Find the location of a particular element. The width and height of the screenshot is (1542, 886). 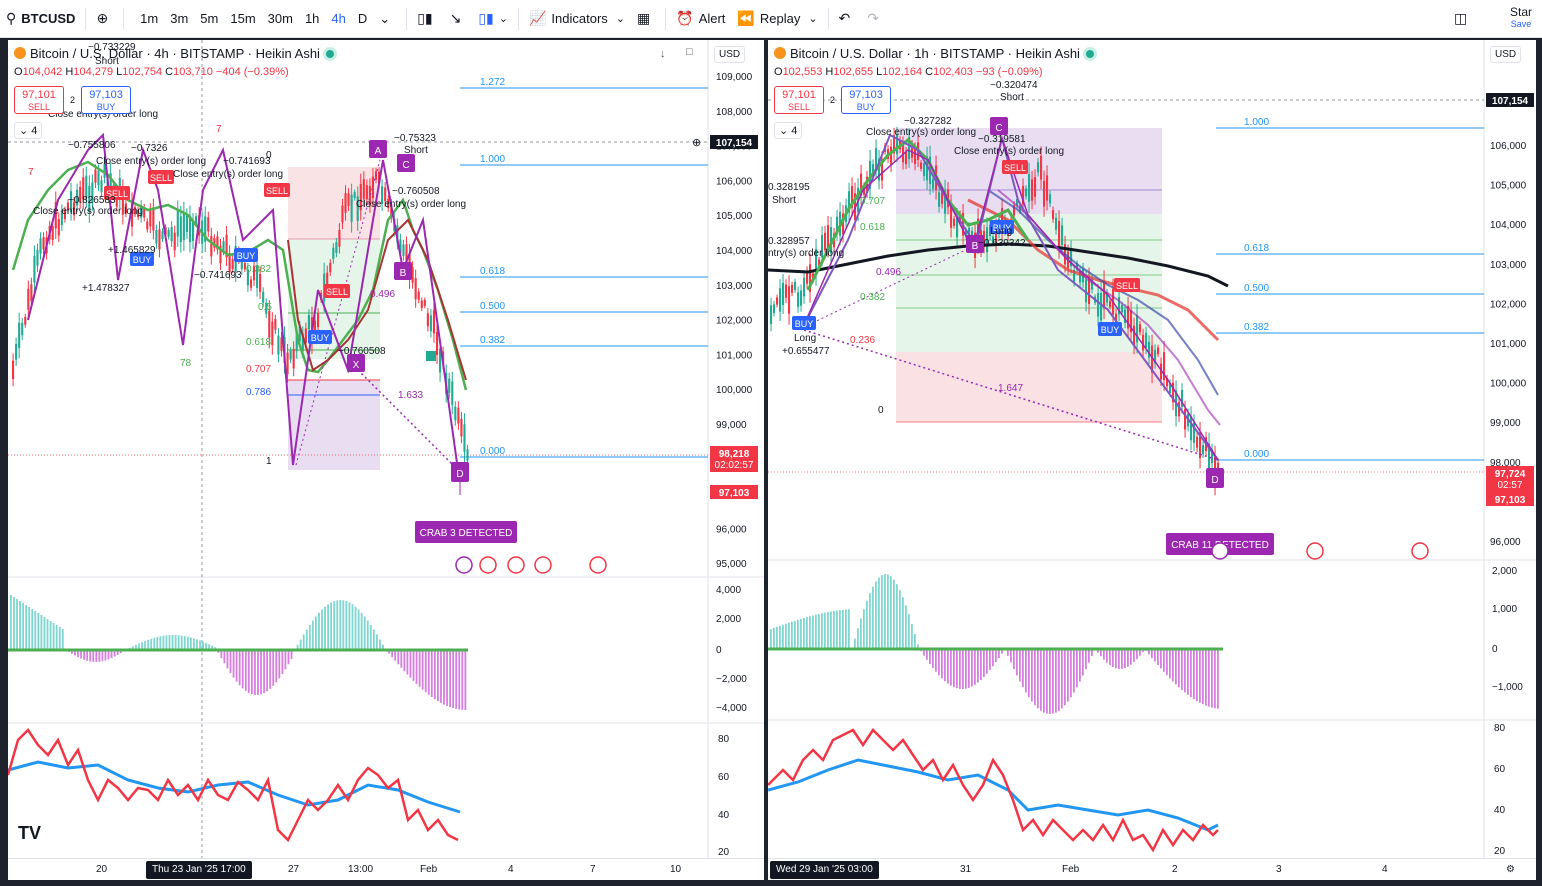

alert-button: ⏰ Alert is located at coordinates (700, 19).